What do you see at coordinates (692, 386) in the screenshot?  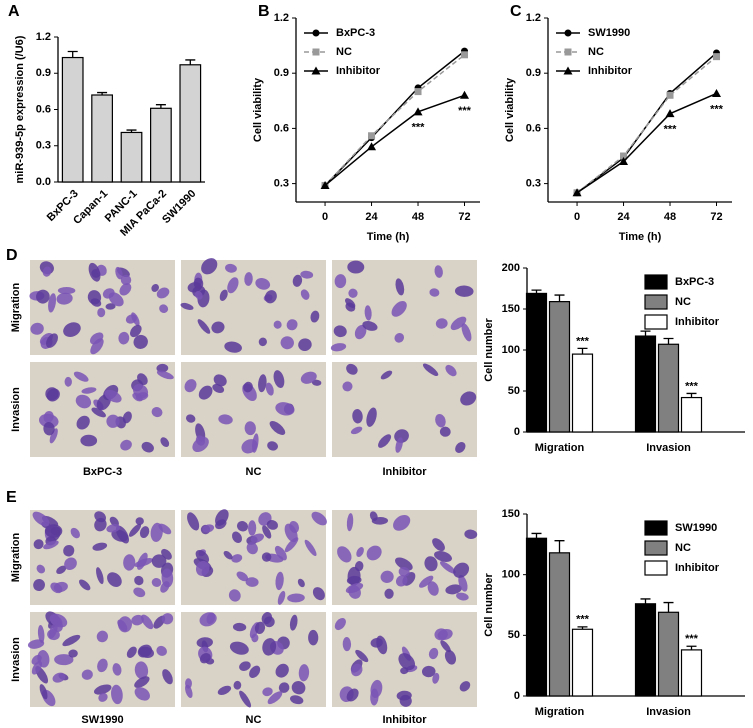 I see `annotation: ***` at bounding box center [692, 386].